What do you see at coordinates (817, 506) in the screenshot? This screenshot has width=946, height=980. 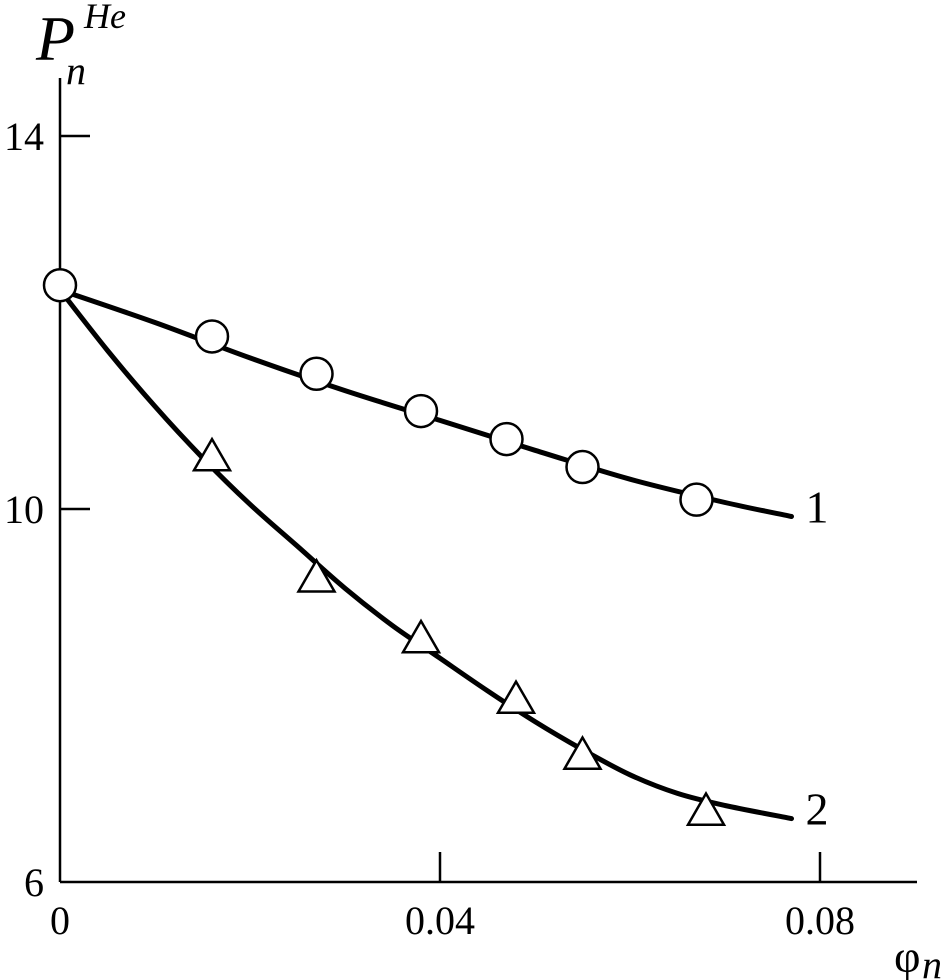 I see `series-1-label: 1` at bounding box center [817, 506].